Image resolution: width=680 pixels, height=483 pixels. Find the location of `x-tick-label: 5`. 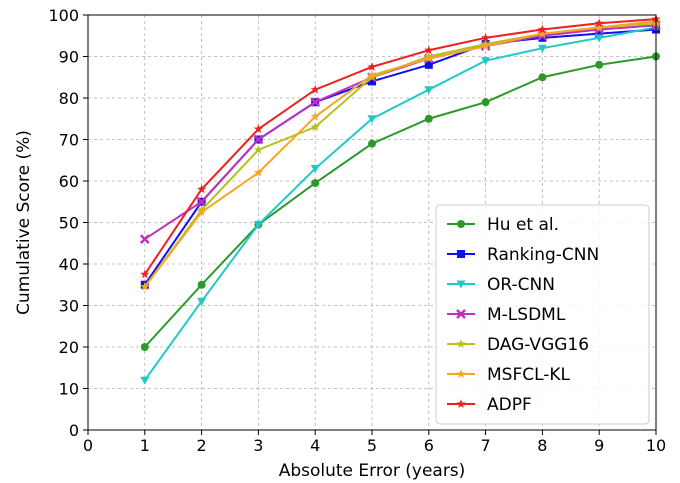

x-tick-label: 5 is located at coordinates (372, 445).